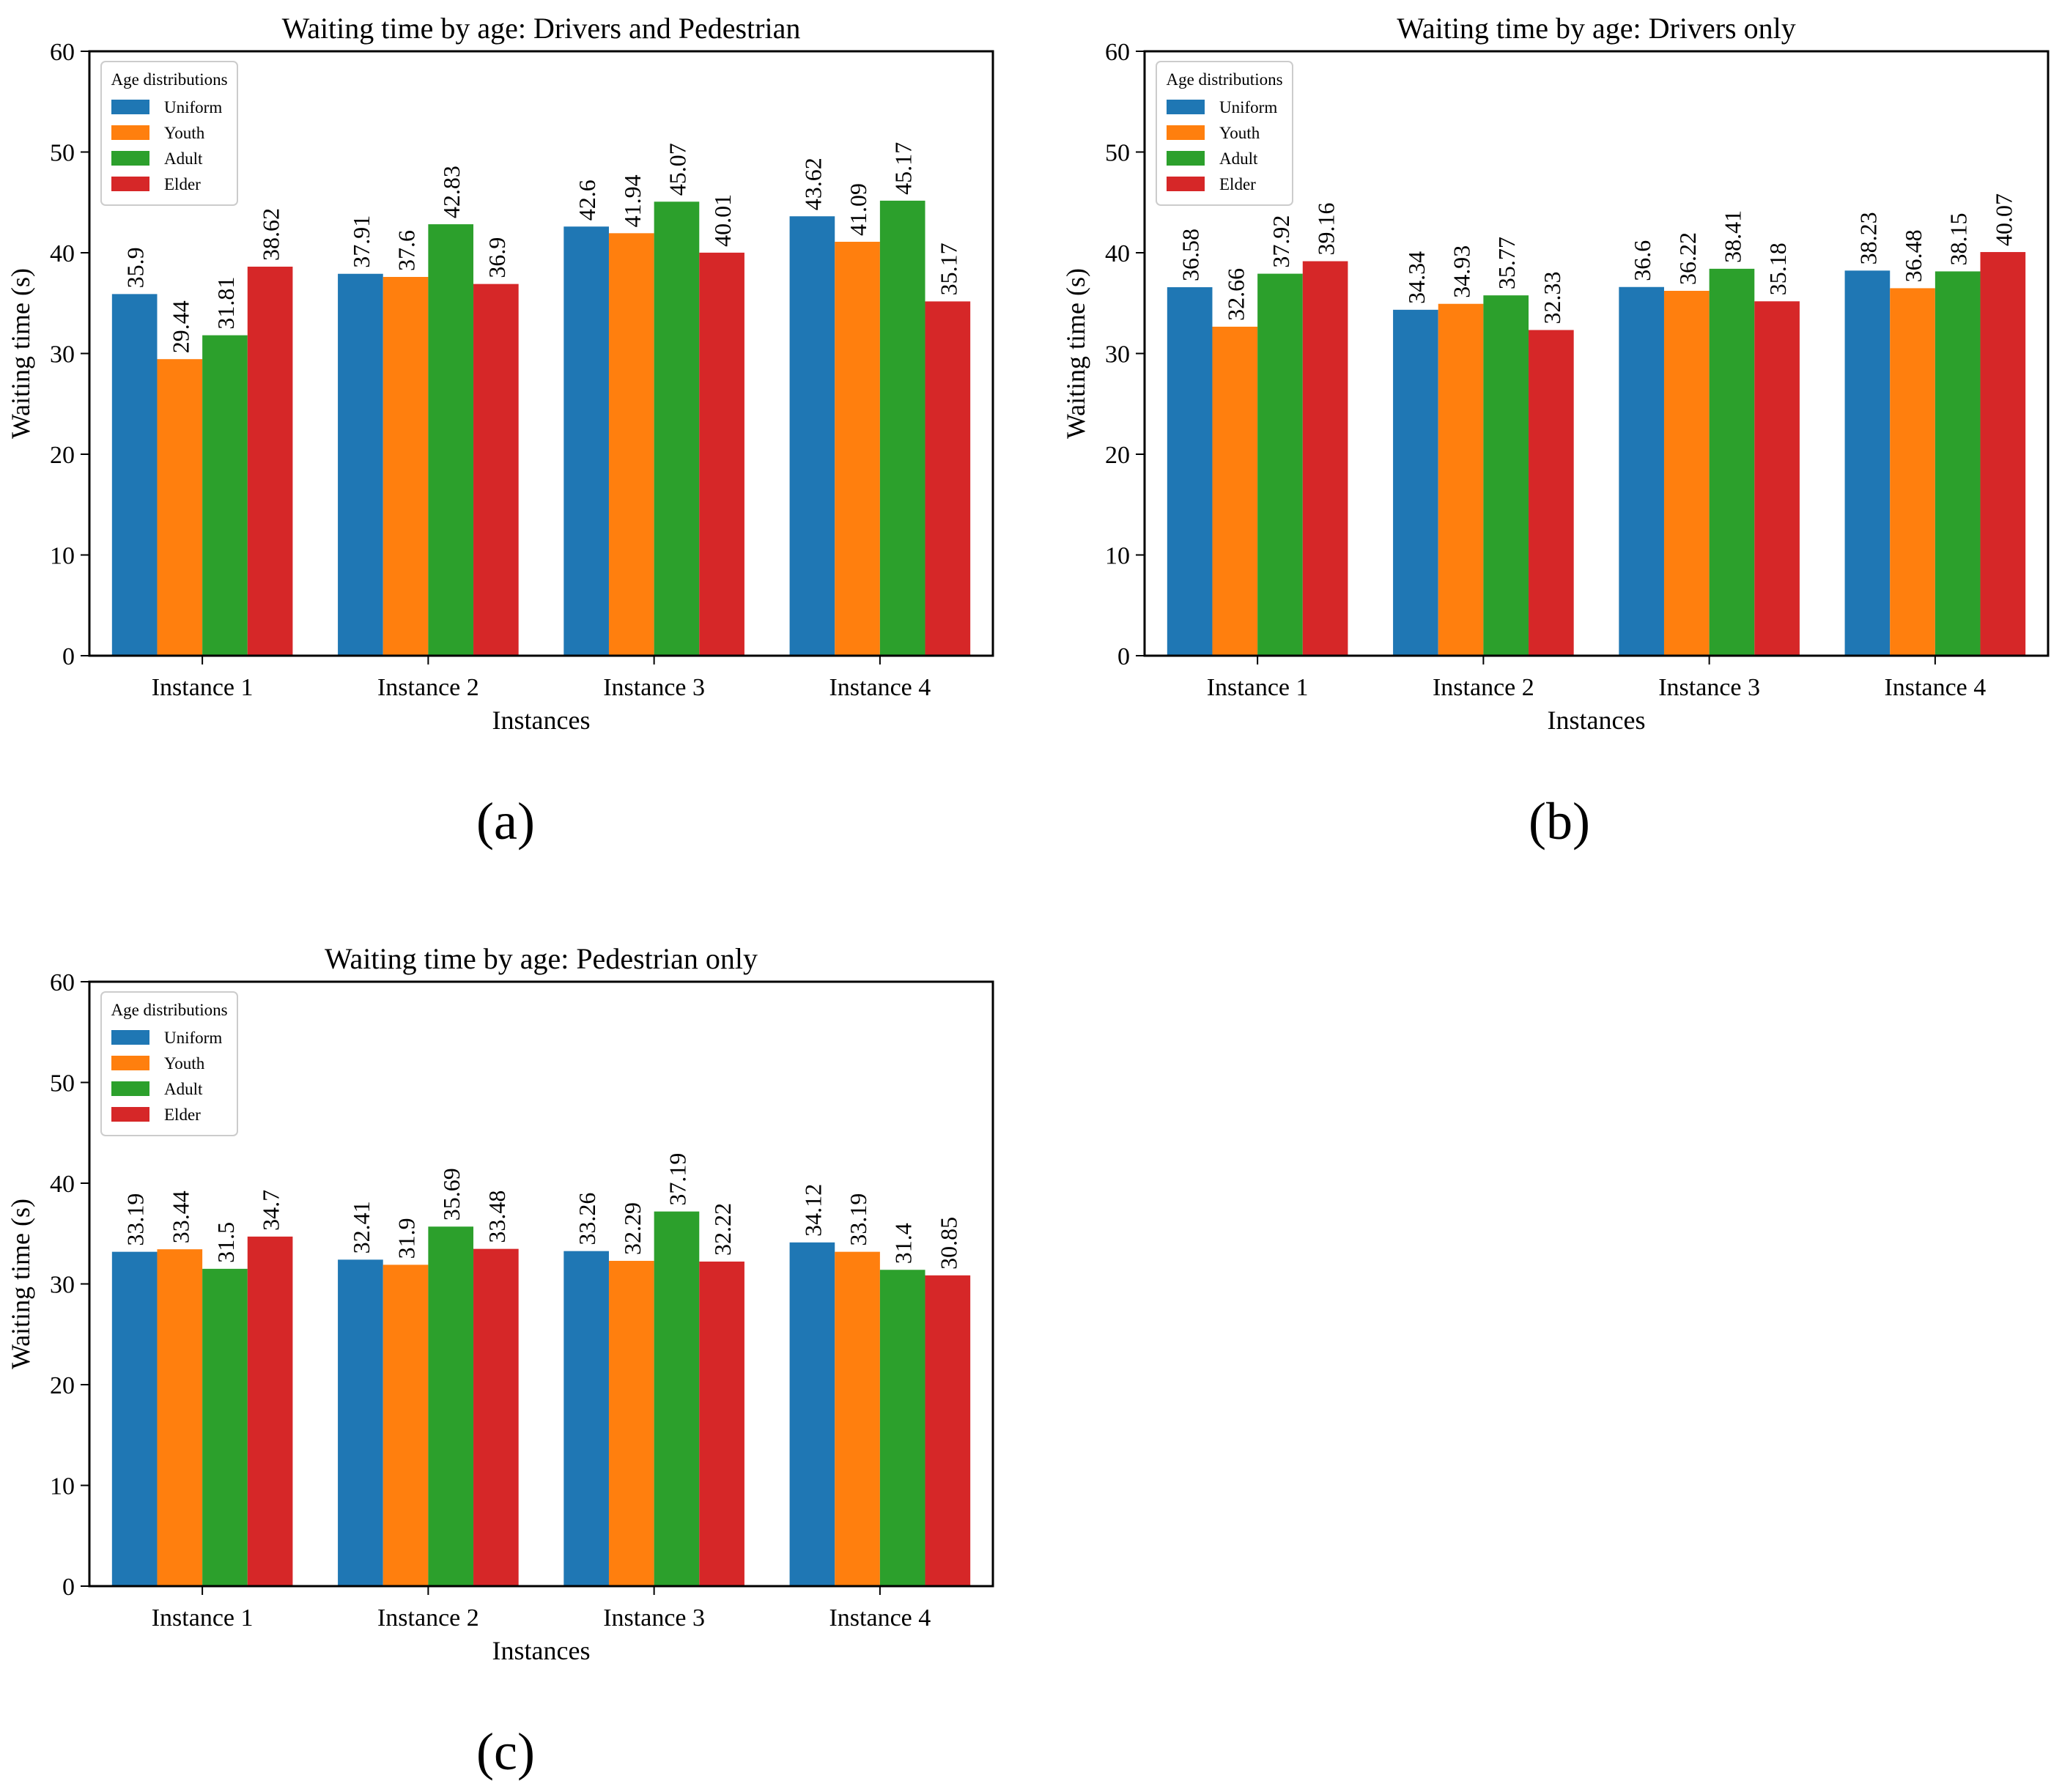 Image resolution: width=2062 pixels, height=1792 pixels. I want to click on bar-value-label: 32.22, so click(722, 1229).